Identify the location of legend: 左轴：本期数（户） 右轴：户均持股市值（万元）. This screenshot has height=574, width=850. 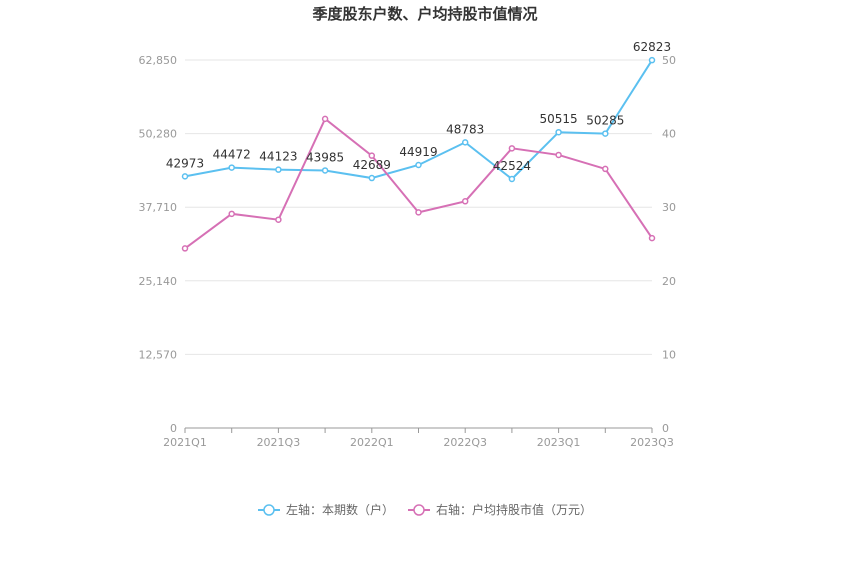
(425, 509).